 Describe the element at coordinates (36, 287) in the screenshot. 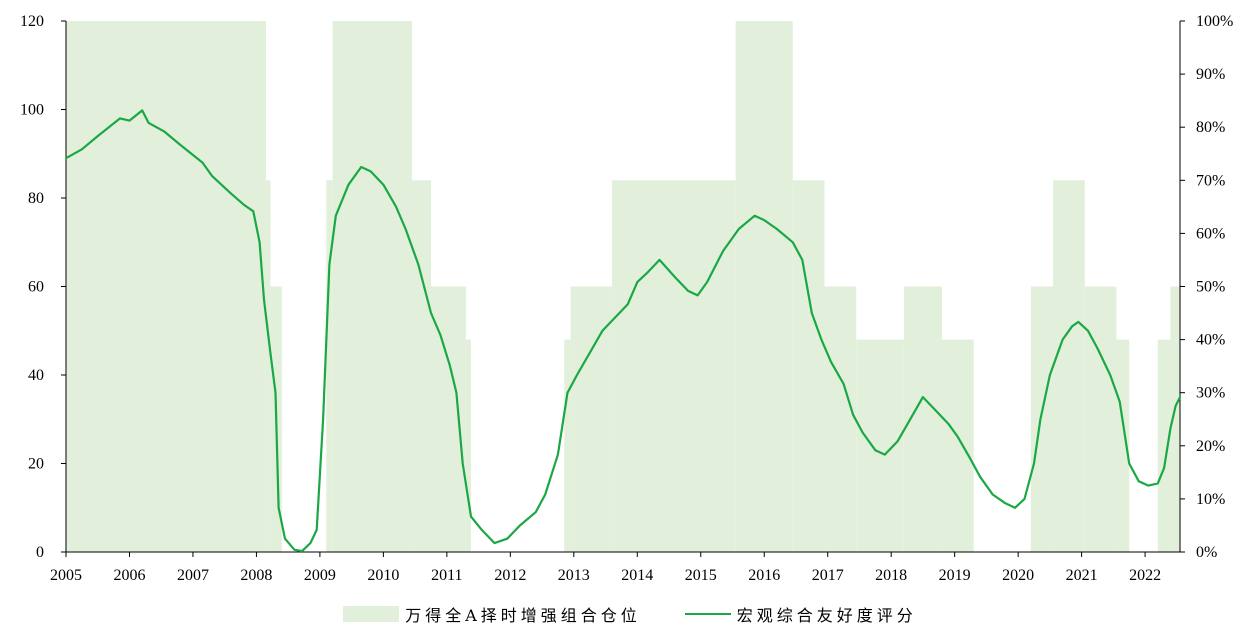

I see `y-left-tick-label: 60` at that location.